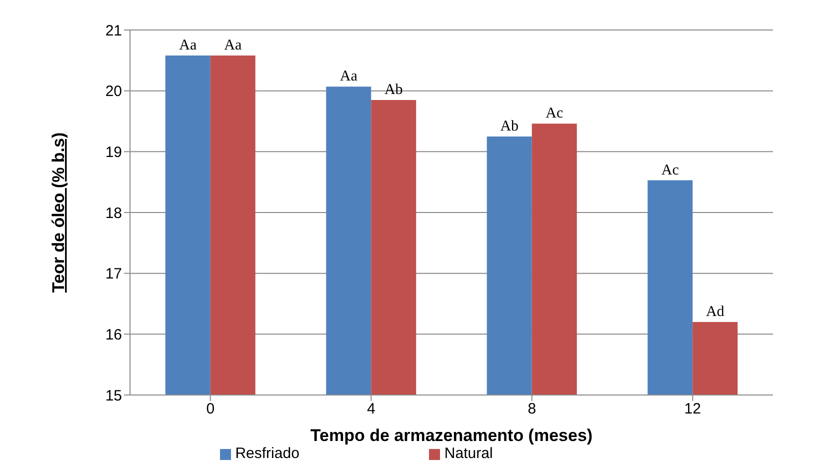 This screenshot has height=472, width=831. I want to click on y-tick-label: 16, so click(113, 335).